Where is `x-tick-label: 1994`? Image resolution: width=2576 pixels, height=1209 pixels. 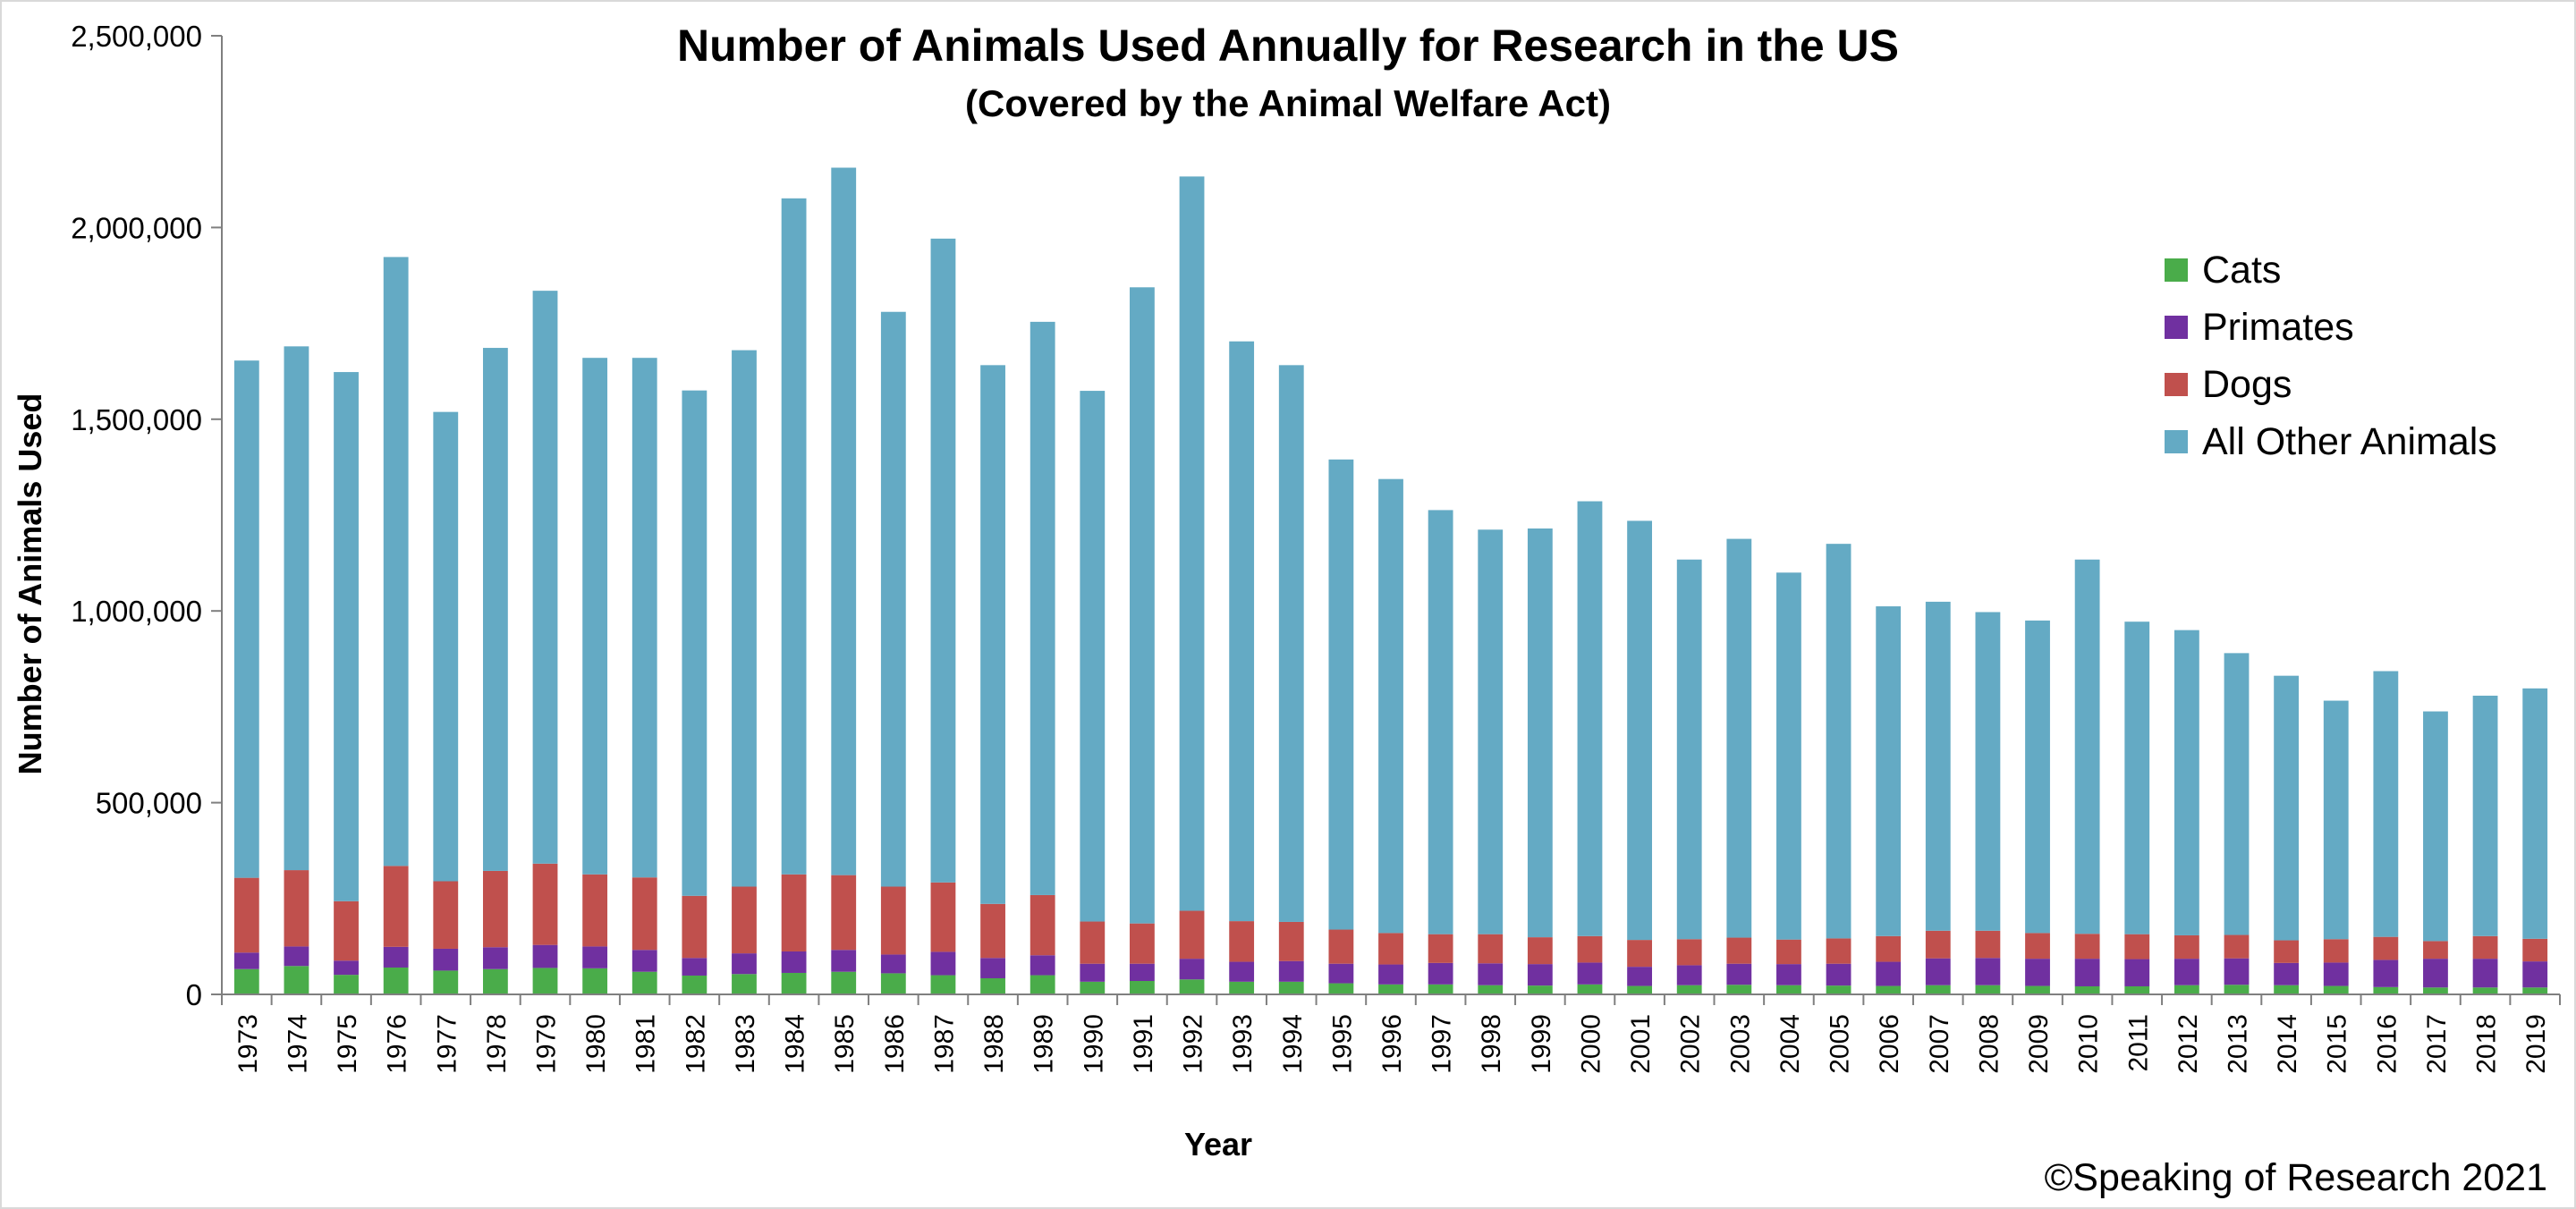 x-tick-label: 1994 is located at coordinates (1293, 1044).